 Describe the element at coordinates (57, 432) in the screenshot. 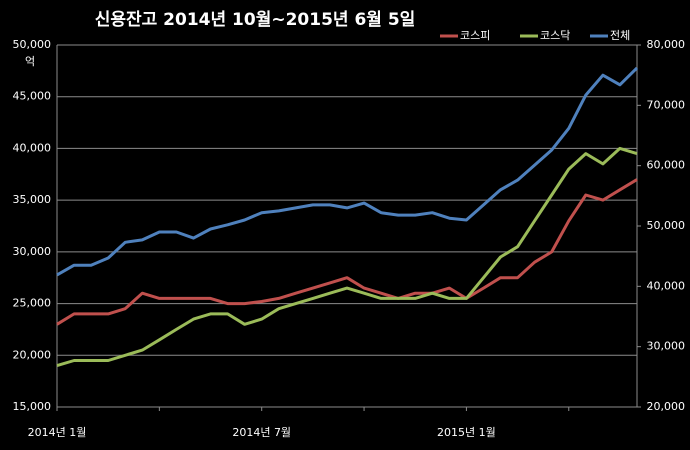

I see `x-tick-label: 2014년 1월` at that location.